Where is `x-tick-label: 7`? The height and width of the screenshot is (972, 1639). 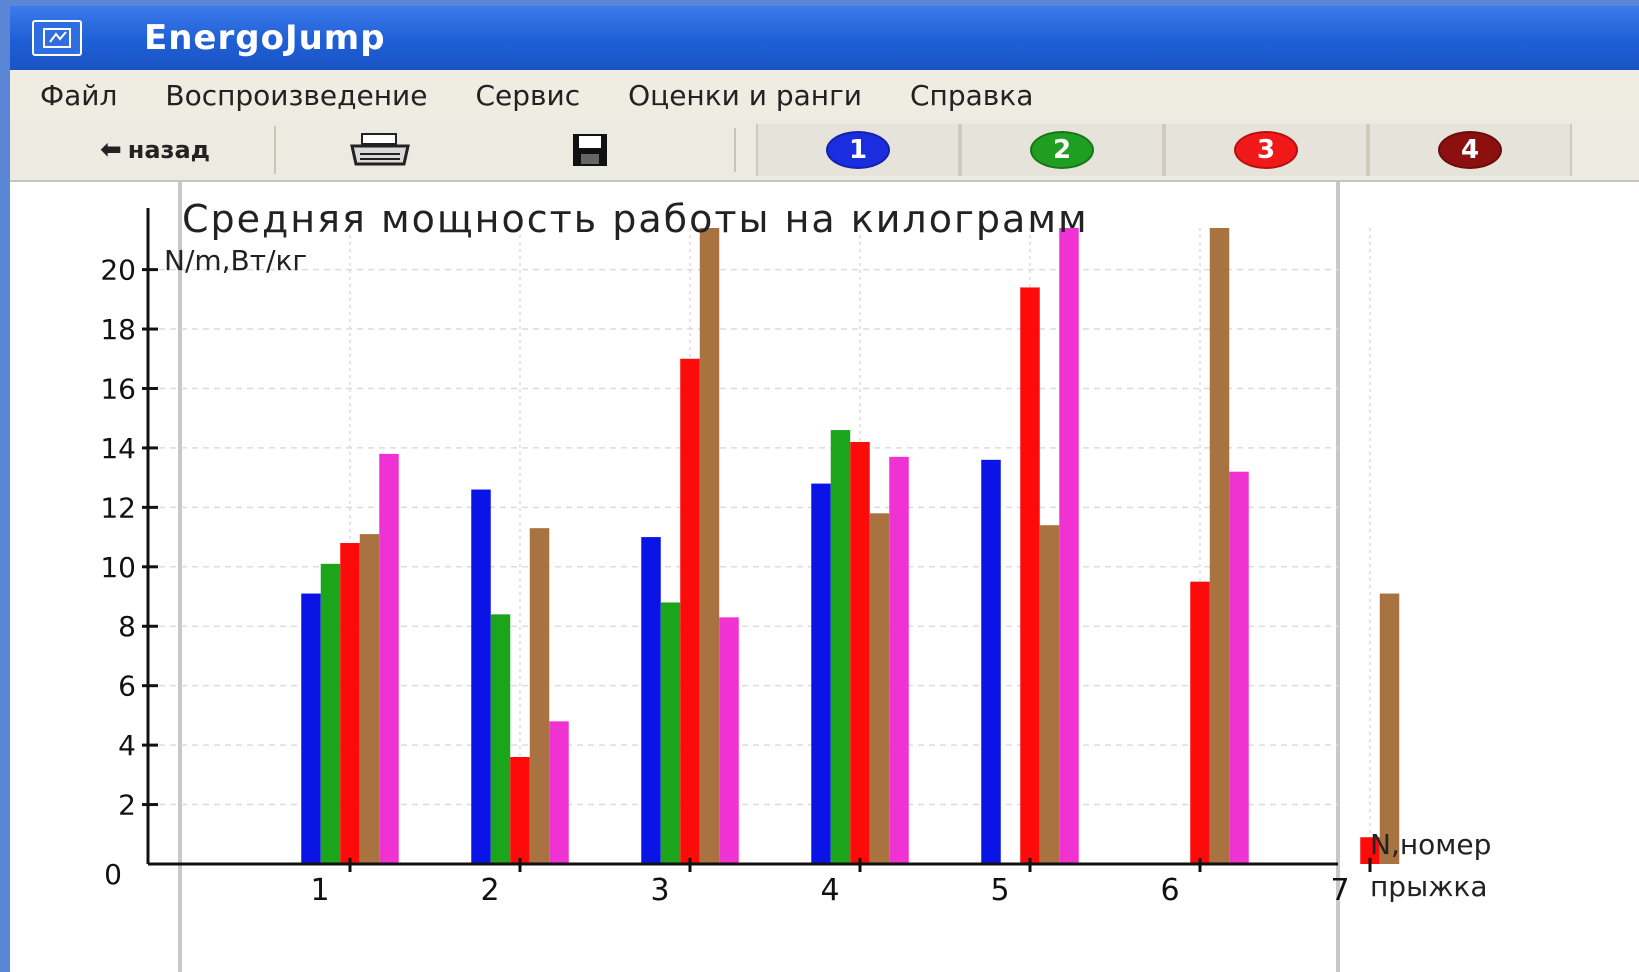
x-tick-label: 7 is located at coordinates (1339, 890).